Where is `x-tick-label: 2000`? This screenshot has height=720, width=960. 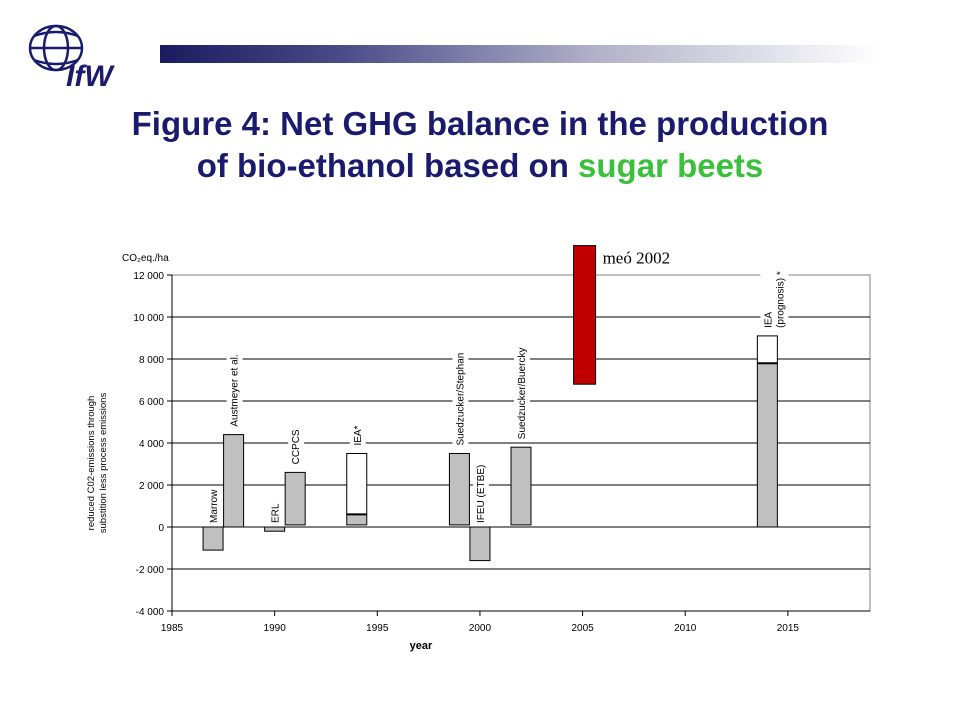 x-tick-label: 2000 is located at coordinates (480, 628).